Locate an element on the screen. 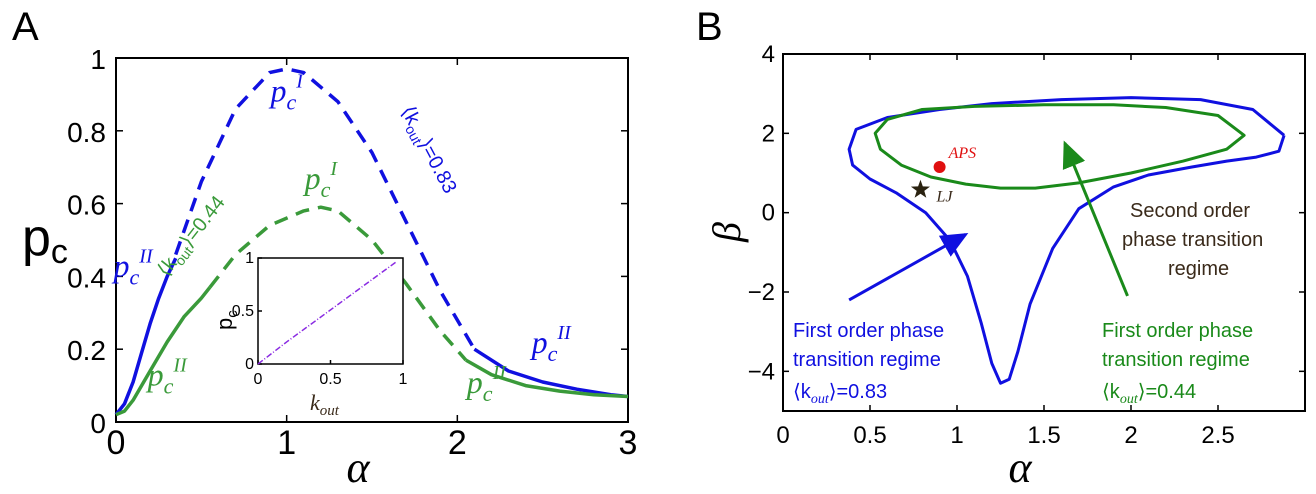 The width and height of the screenshot is (1316, 494). inset-ytick-label: 0.5 is located at coordinates (243, 311).